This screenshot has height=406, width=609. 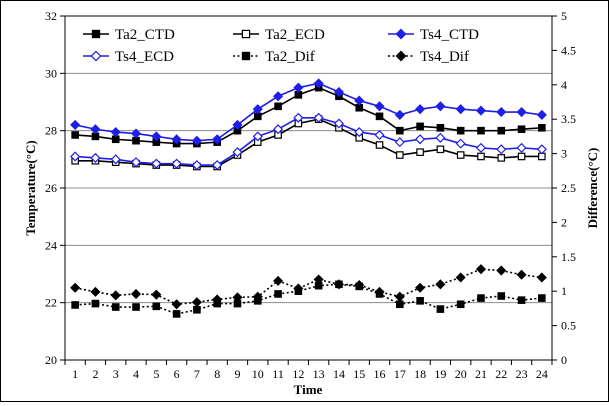 I want to click on x-tick-label: 6, so click(x=177, y=374).